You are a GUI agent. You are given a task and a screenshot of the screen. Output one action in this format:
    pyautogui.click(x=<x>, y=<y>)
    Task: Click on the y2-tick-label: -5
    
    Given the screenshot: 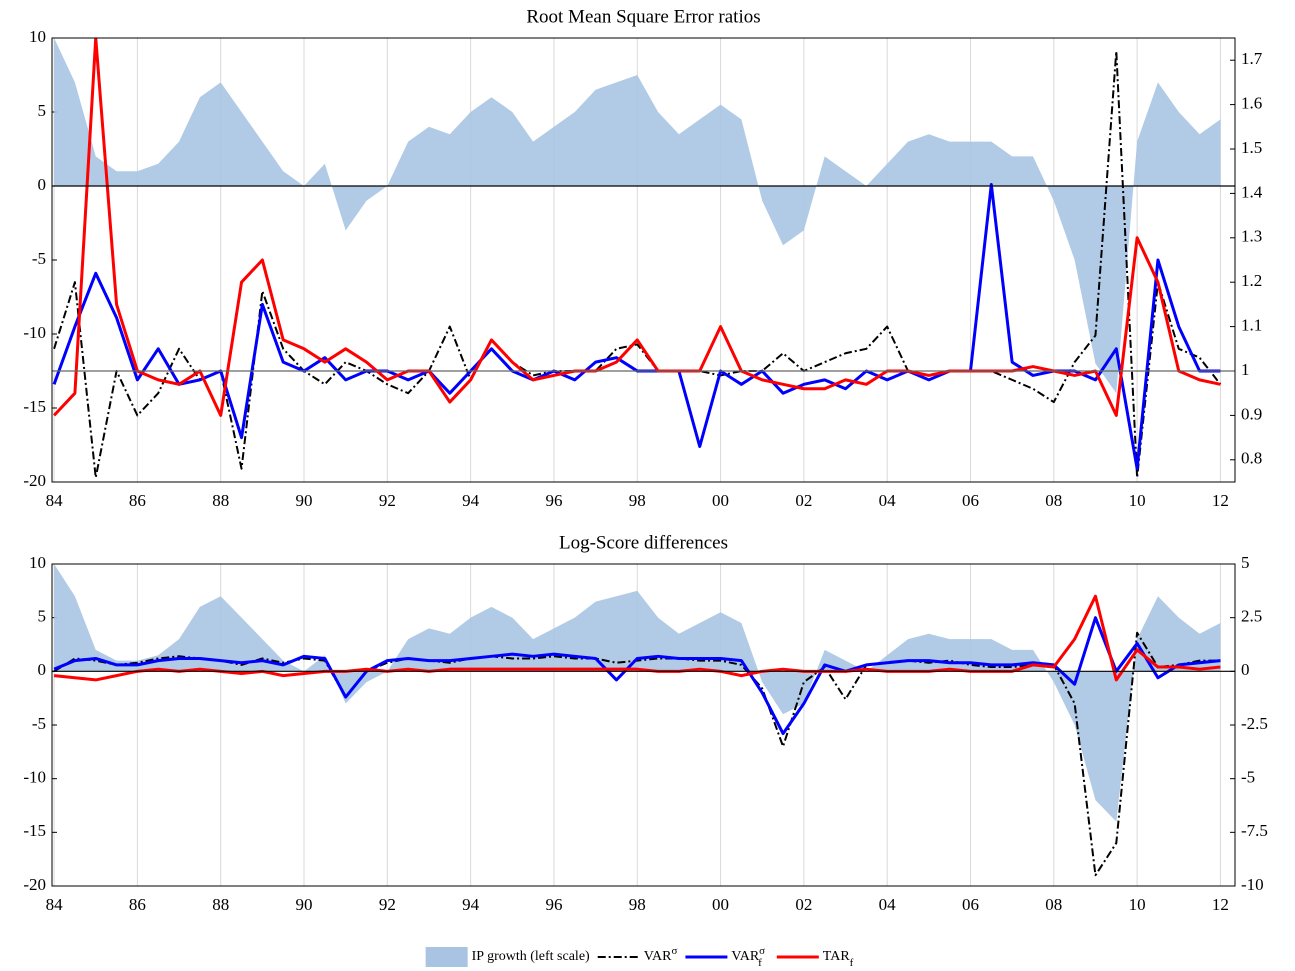 What is the action you would take?
    pyautogui.click(x=1248, y=777)
    